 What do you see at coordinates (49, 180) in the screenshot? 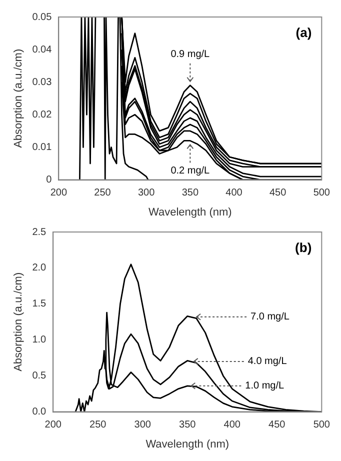
I see `y-tick-label: 0` at bounding box center [49, 180].